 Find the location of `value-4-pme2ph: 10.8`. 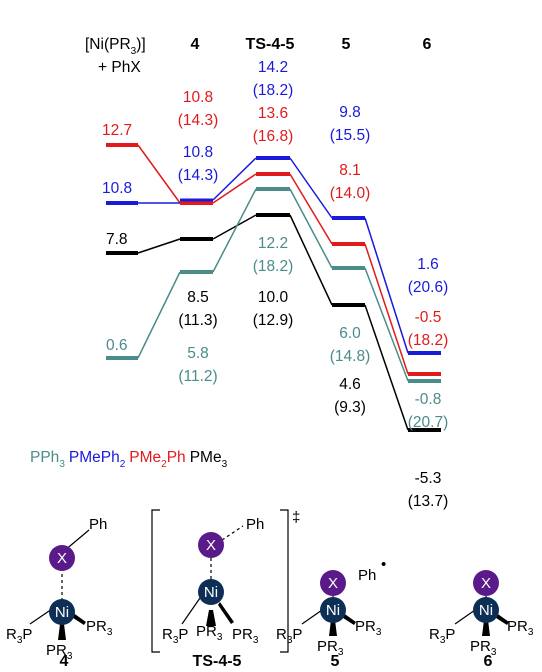

value-4-pme2ph: 10.8 is located at coordinates (198, 97).